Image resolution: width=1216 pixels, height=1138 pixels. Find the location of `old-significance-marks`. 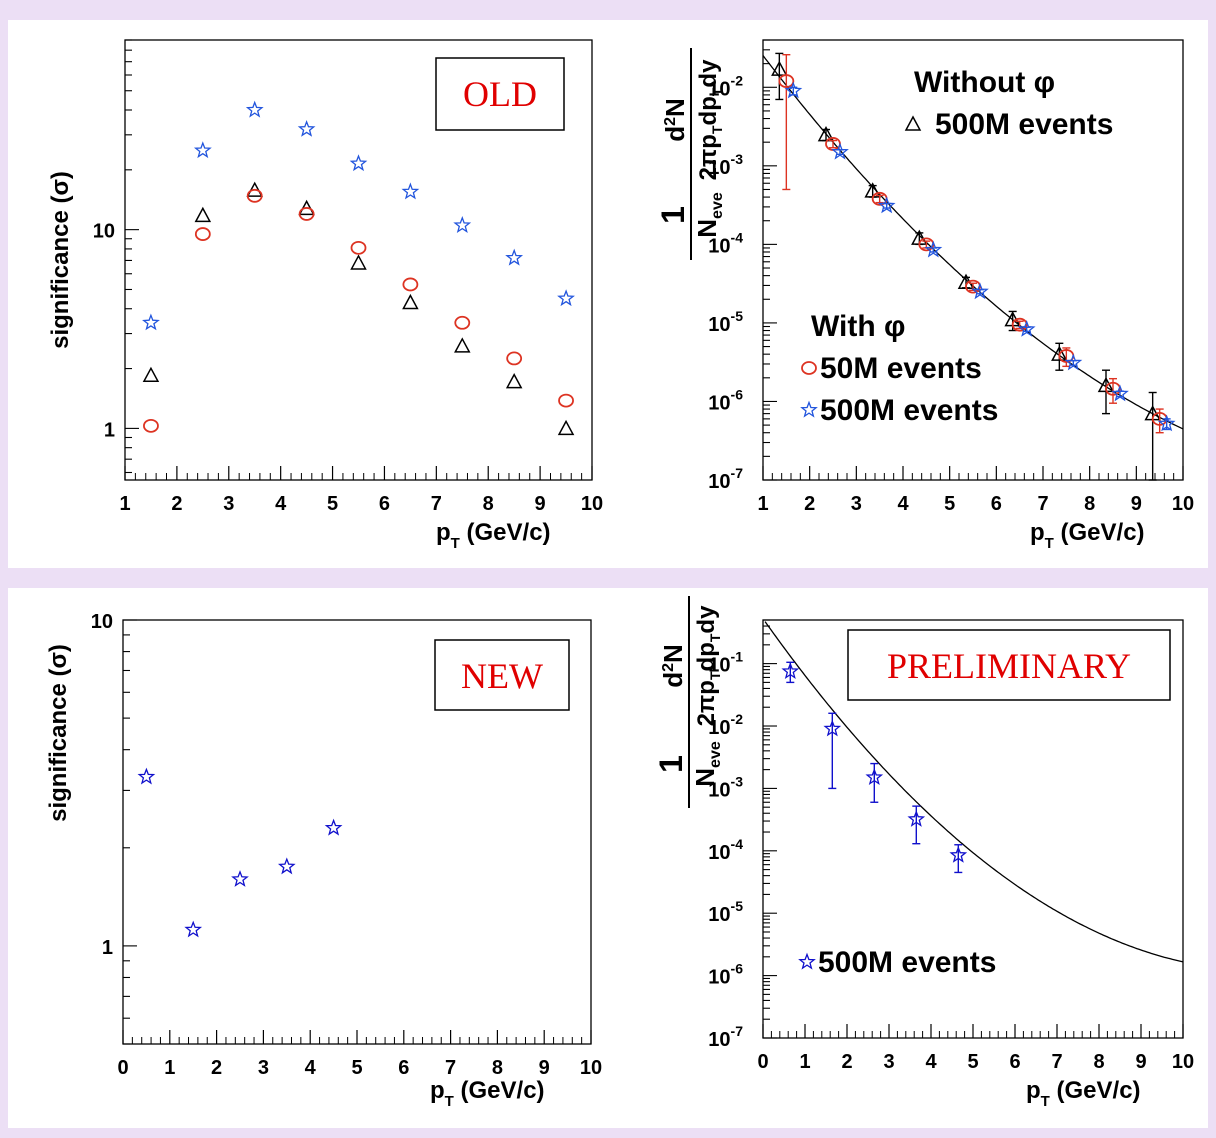

old-significance-marks is located at coordinates (358, 268).